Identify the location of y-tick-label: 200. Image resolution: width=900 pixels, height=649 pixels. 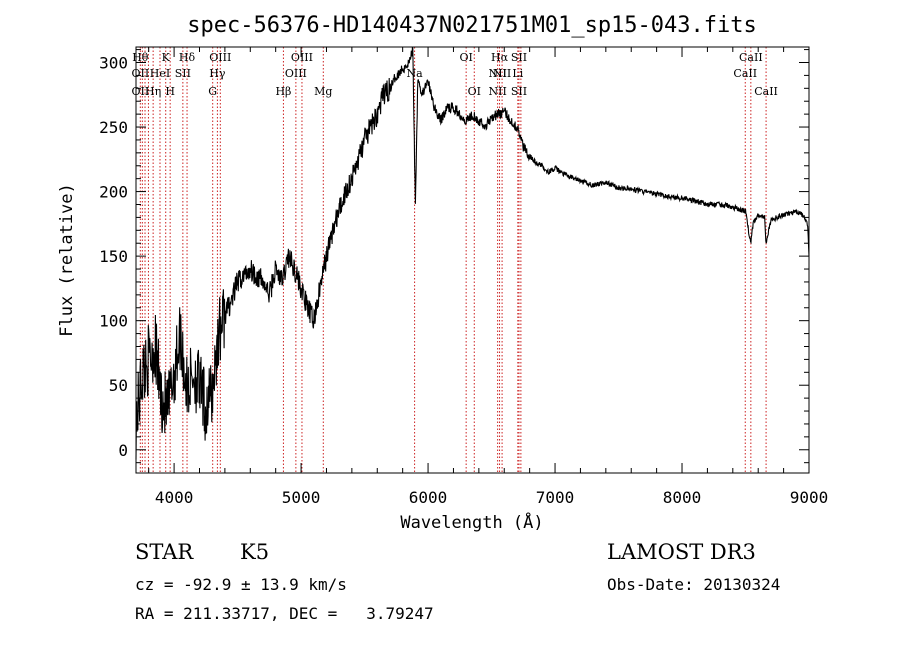
(113, 192).